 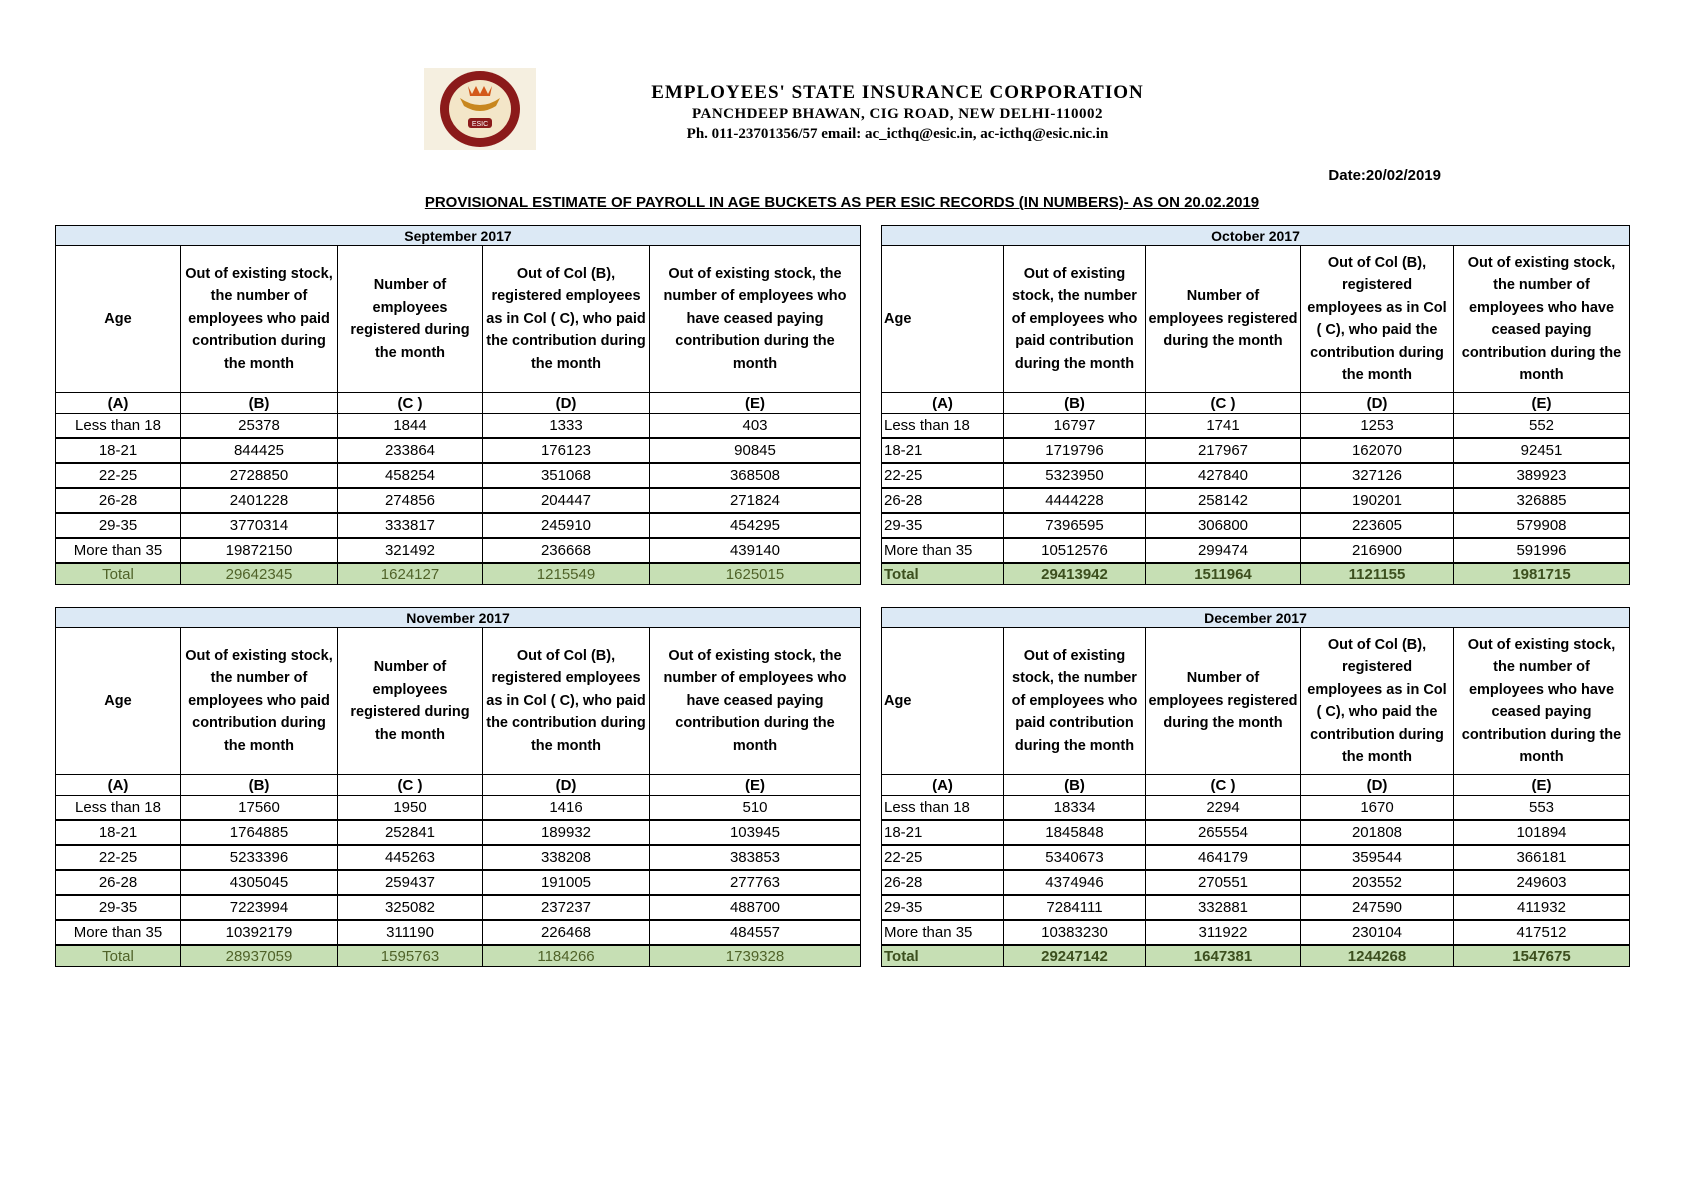 What do you see at coordinates (942, 907) in the screenshot?
I see `age-bucket: 29-35` at bounding box center [942, 907].